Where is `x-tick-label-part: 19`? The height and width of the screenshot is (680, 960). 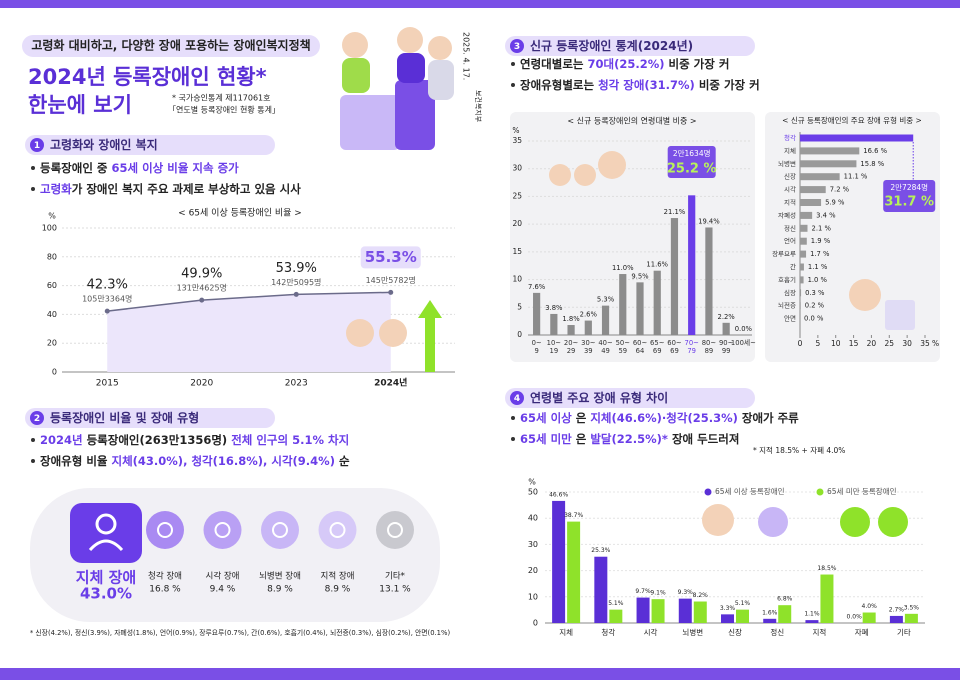
x-tick-label-part: 19 is located at coordinates (554, 351).